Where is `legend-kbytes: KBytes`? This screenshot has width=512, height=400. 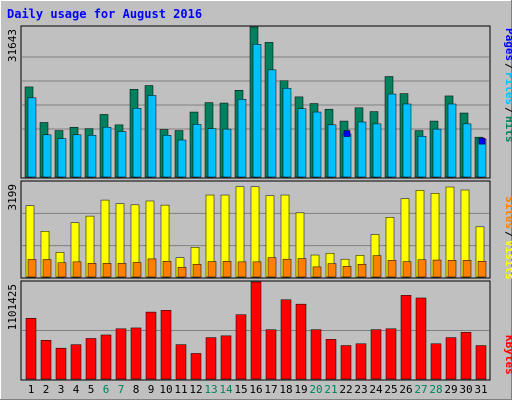 legend-kbytes: KBytes is located at coordinates (507, 355).